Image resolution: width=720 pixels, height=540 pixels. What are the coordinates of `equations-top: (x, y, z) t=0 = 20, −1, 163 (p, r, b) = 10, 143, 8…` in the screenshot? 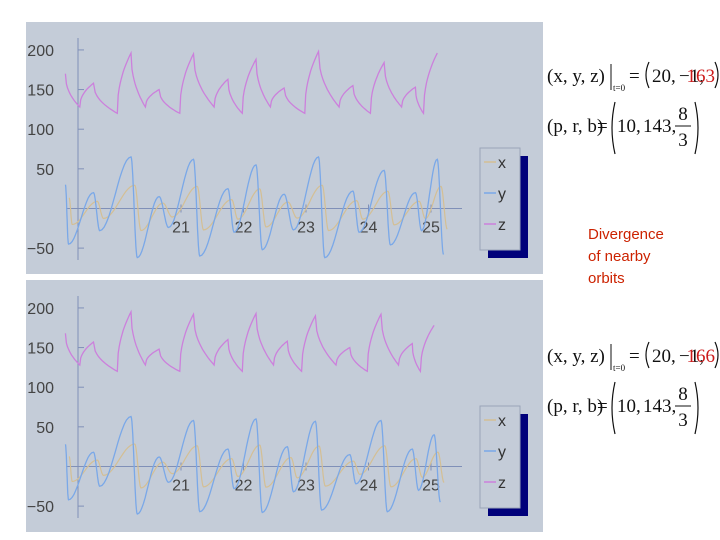 It's located at (632, 108).